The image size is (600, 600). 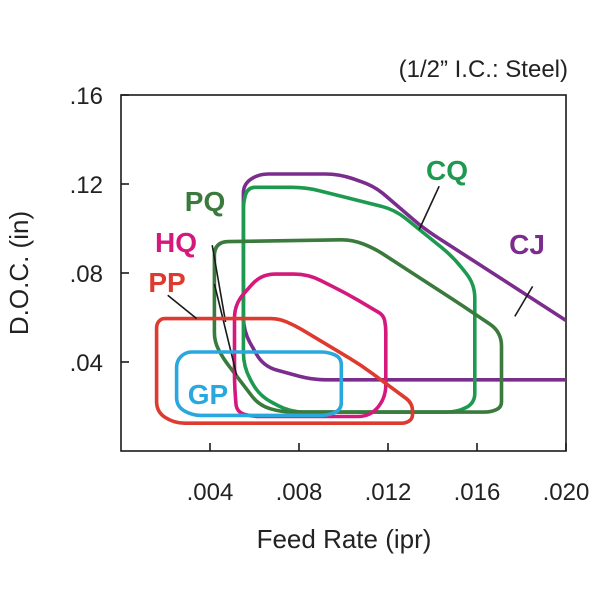 What do you see at coordinates (344, 539) in the screenshot?
I see `x-axis-title: Feed Rate (ipr)` at bounding box center [344, 539].